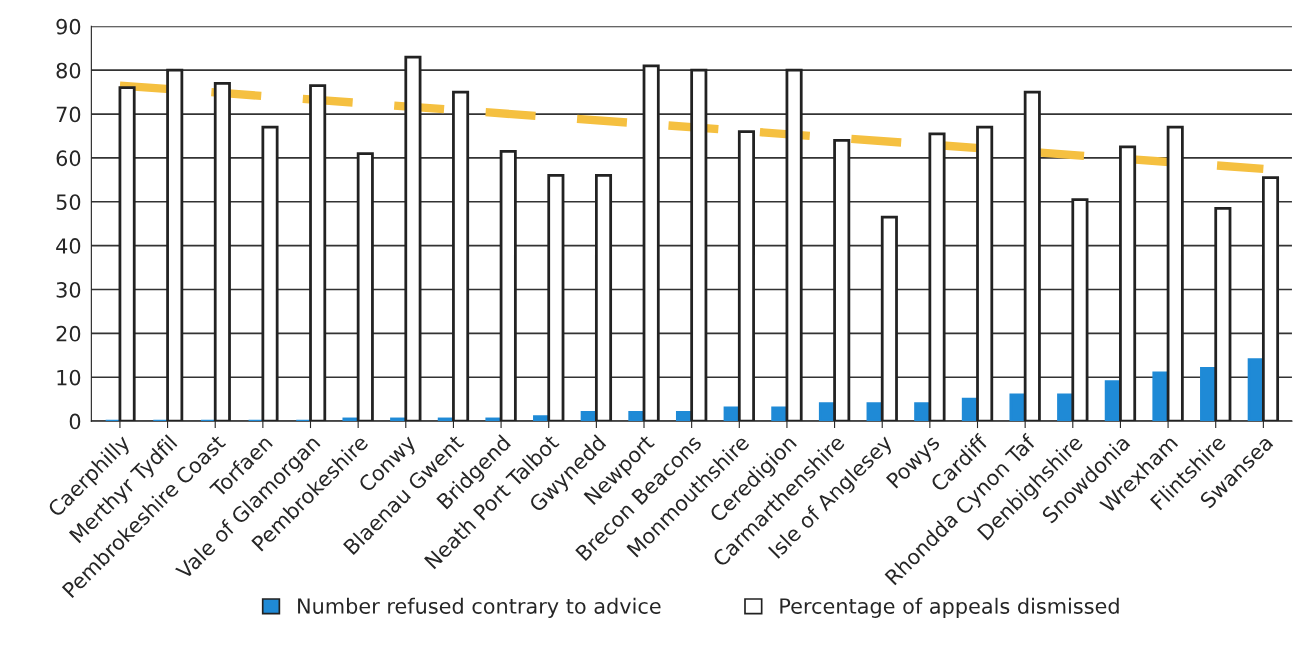 The image size is (1305, 658). I want to click on y-tick-label: 60, so click(68, 158).